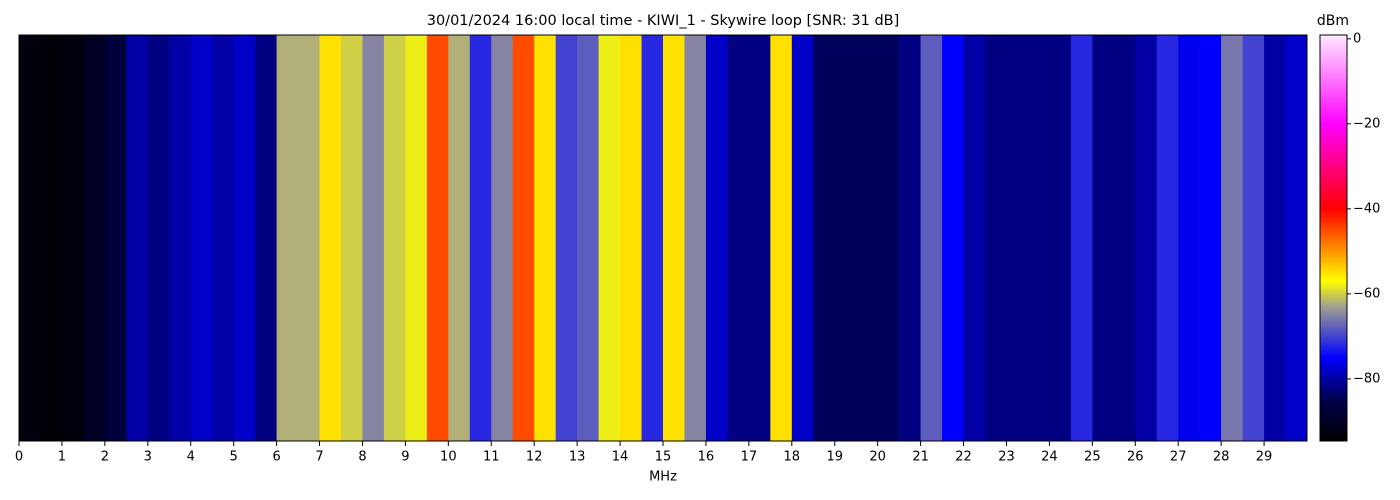 This screenshot has height=500, width=1400. What do you see at coordinates (1092, 457) in the screenshot?
I see `x-tick-label: 25` at bounding box center [1092, 457].